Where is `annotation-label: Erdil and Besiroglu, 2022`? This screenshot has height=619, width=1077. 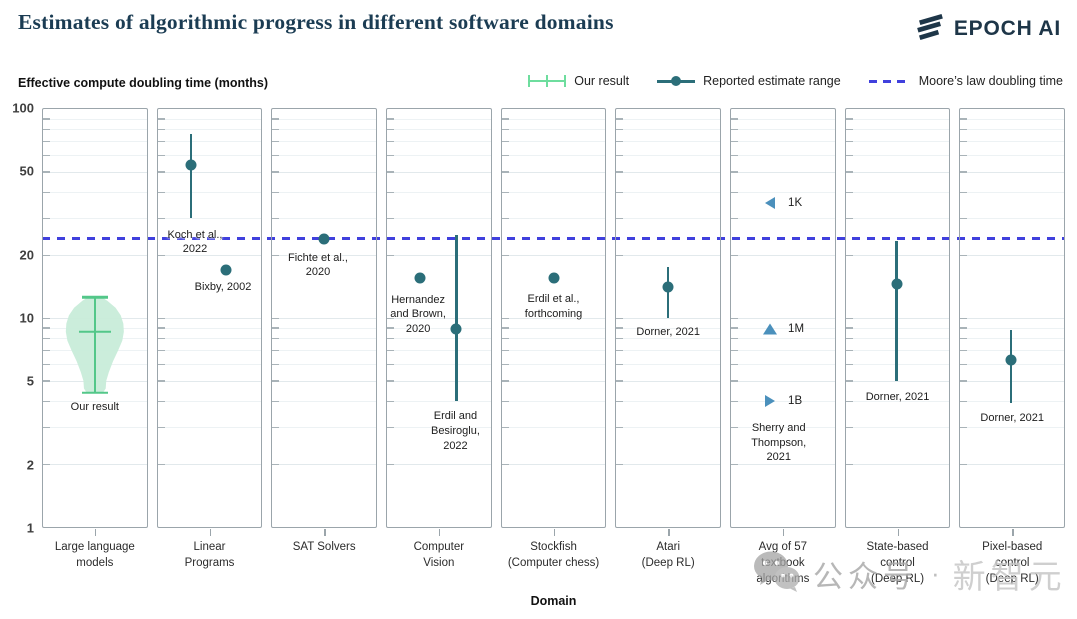 annotation-label: Erdil and Besiroglu, 2022 is located at coordinates (455, 431).